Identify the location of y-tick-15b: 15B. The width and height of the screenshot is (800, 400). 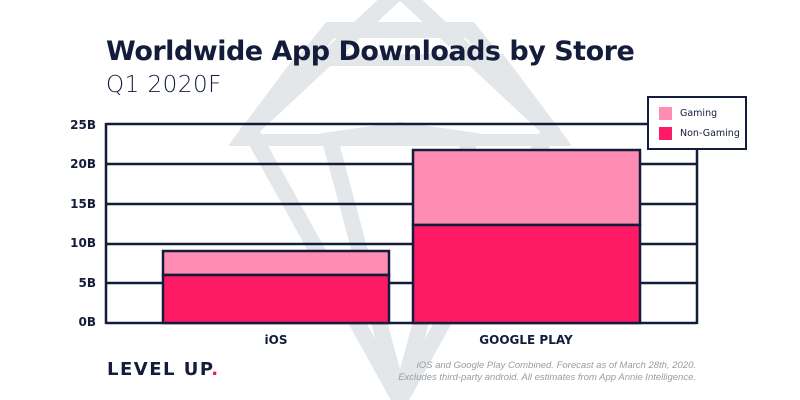
(83, 204).